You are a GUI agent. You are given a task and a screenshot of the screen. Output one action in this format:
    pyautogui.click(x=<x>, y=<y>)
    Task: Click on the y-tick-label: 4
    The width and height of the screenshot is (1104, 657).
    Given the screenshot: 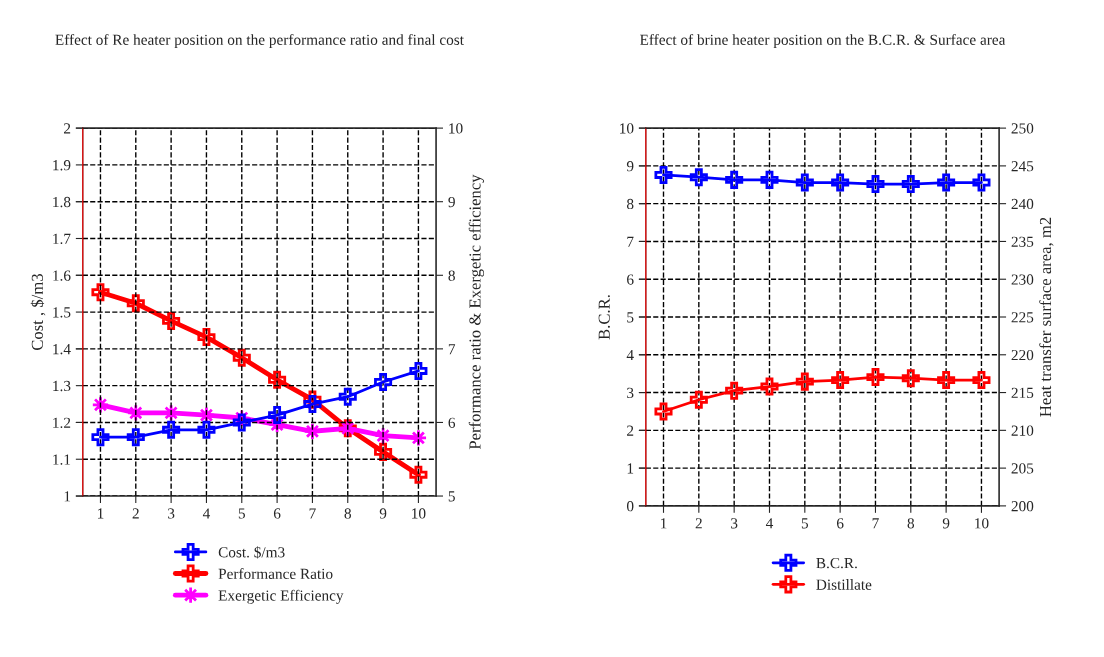 What is the action you would take?
    pyautogui.click(x=630, y=355)
    